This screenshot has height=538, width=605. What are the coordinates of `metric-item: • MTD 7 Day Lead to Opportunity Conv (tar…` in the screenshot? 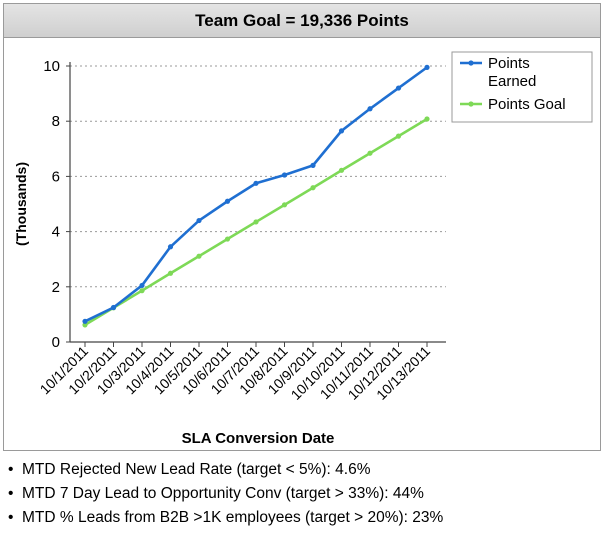 It's located at (303, 494).